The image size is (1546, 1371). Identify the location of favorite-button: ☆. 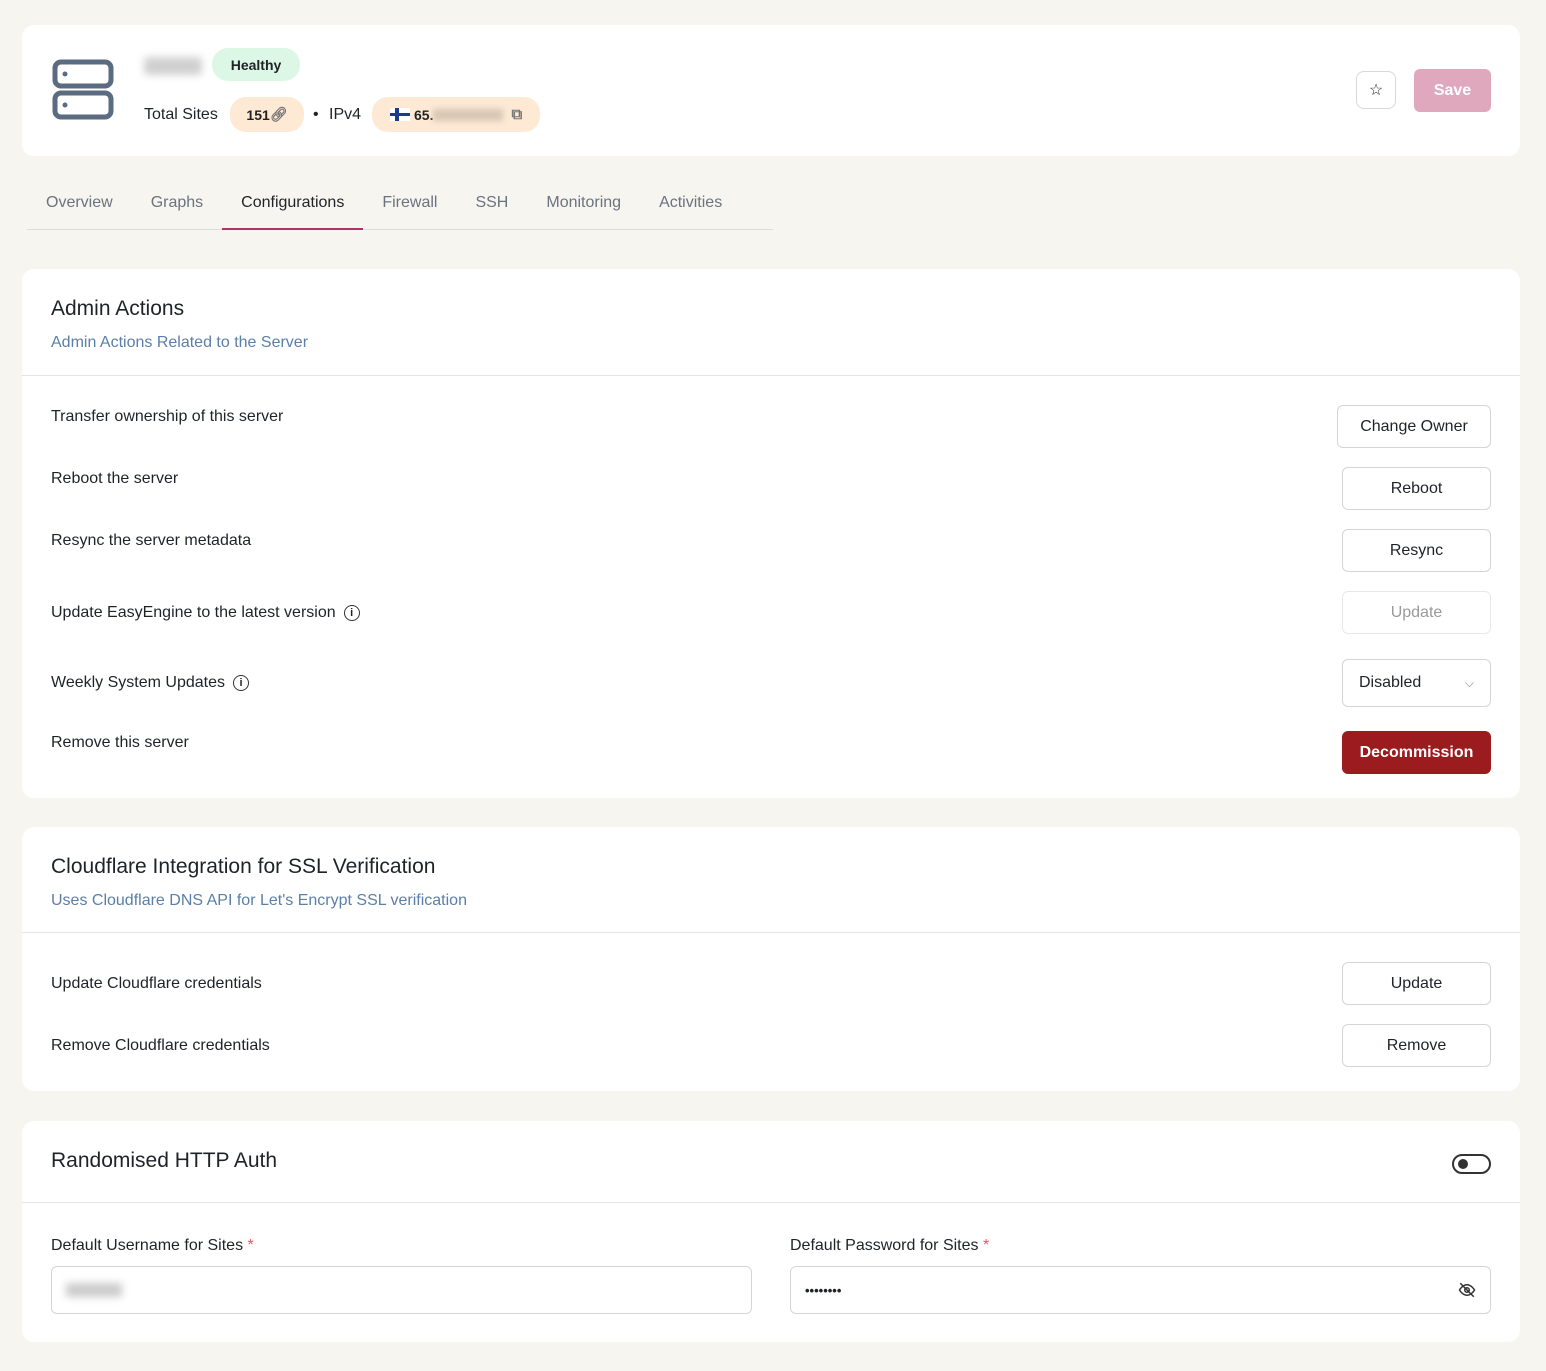
(1376, 90).